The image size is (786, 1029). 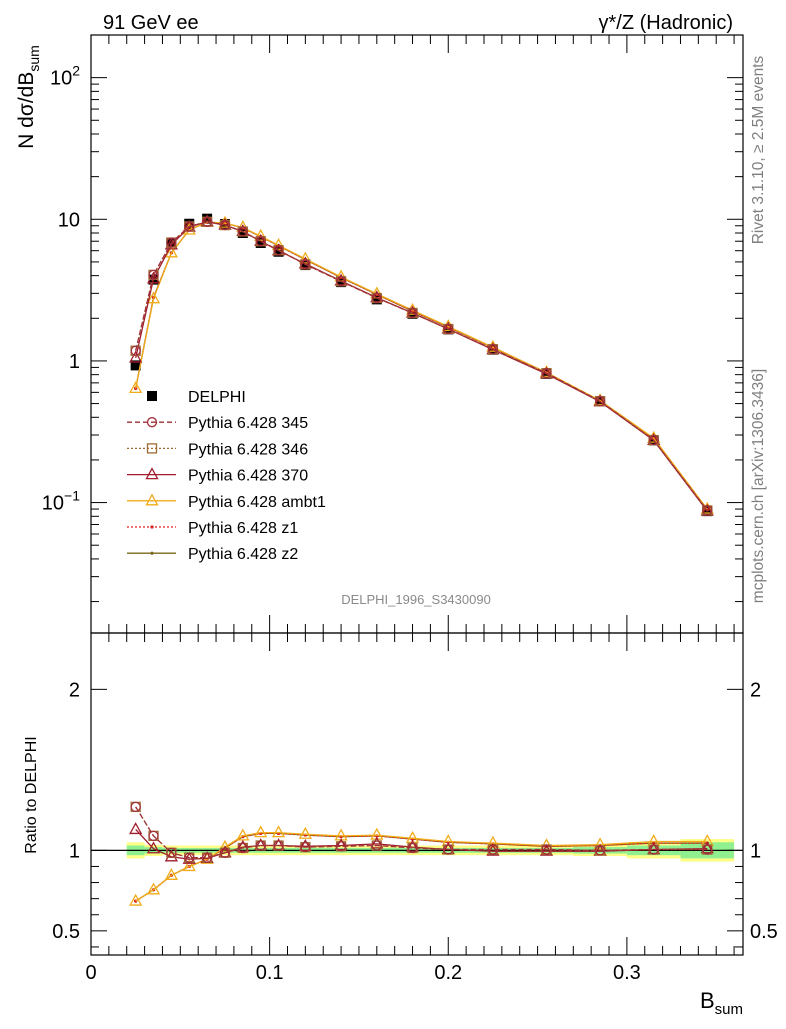 I want to click on header-left: 91 GeV ee, so click(x=151, y=23).